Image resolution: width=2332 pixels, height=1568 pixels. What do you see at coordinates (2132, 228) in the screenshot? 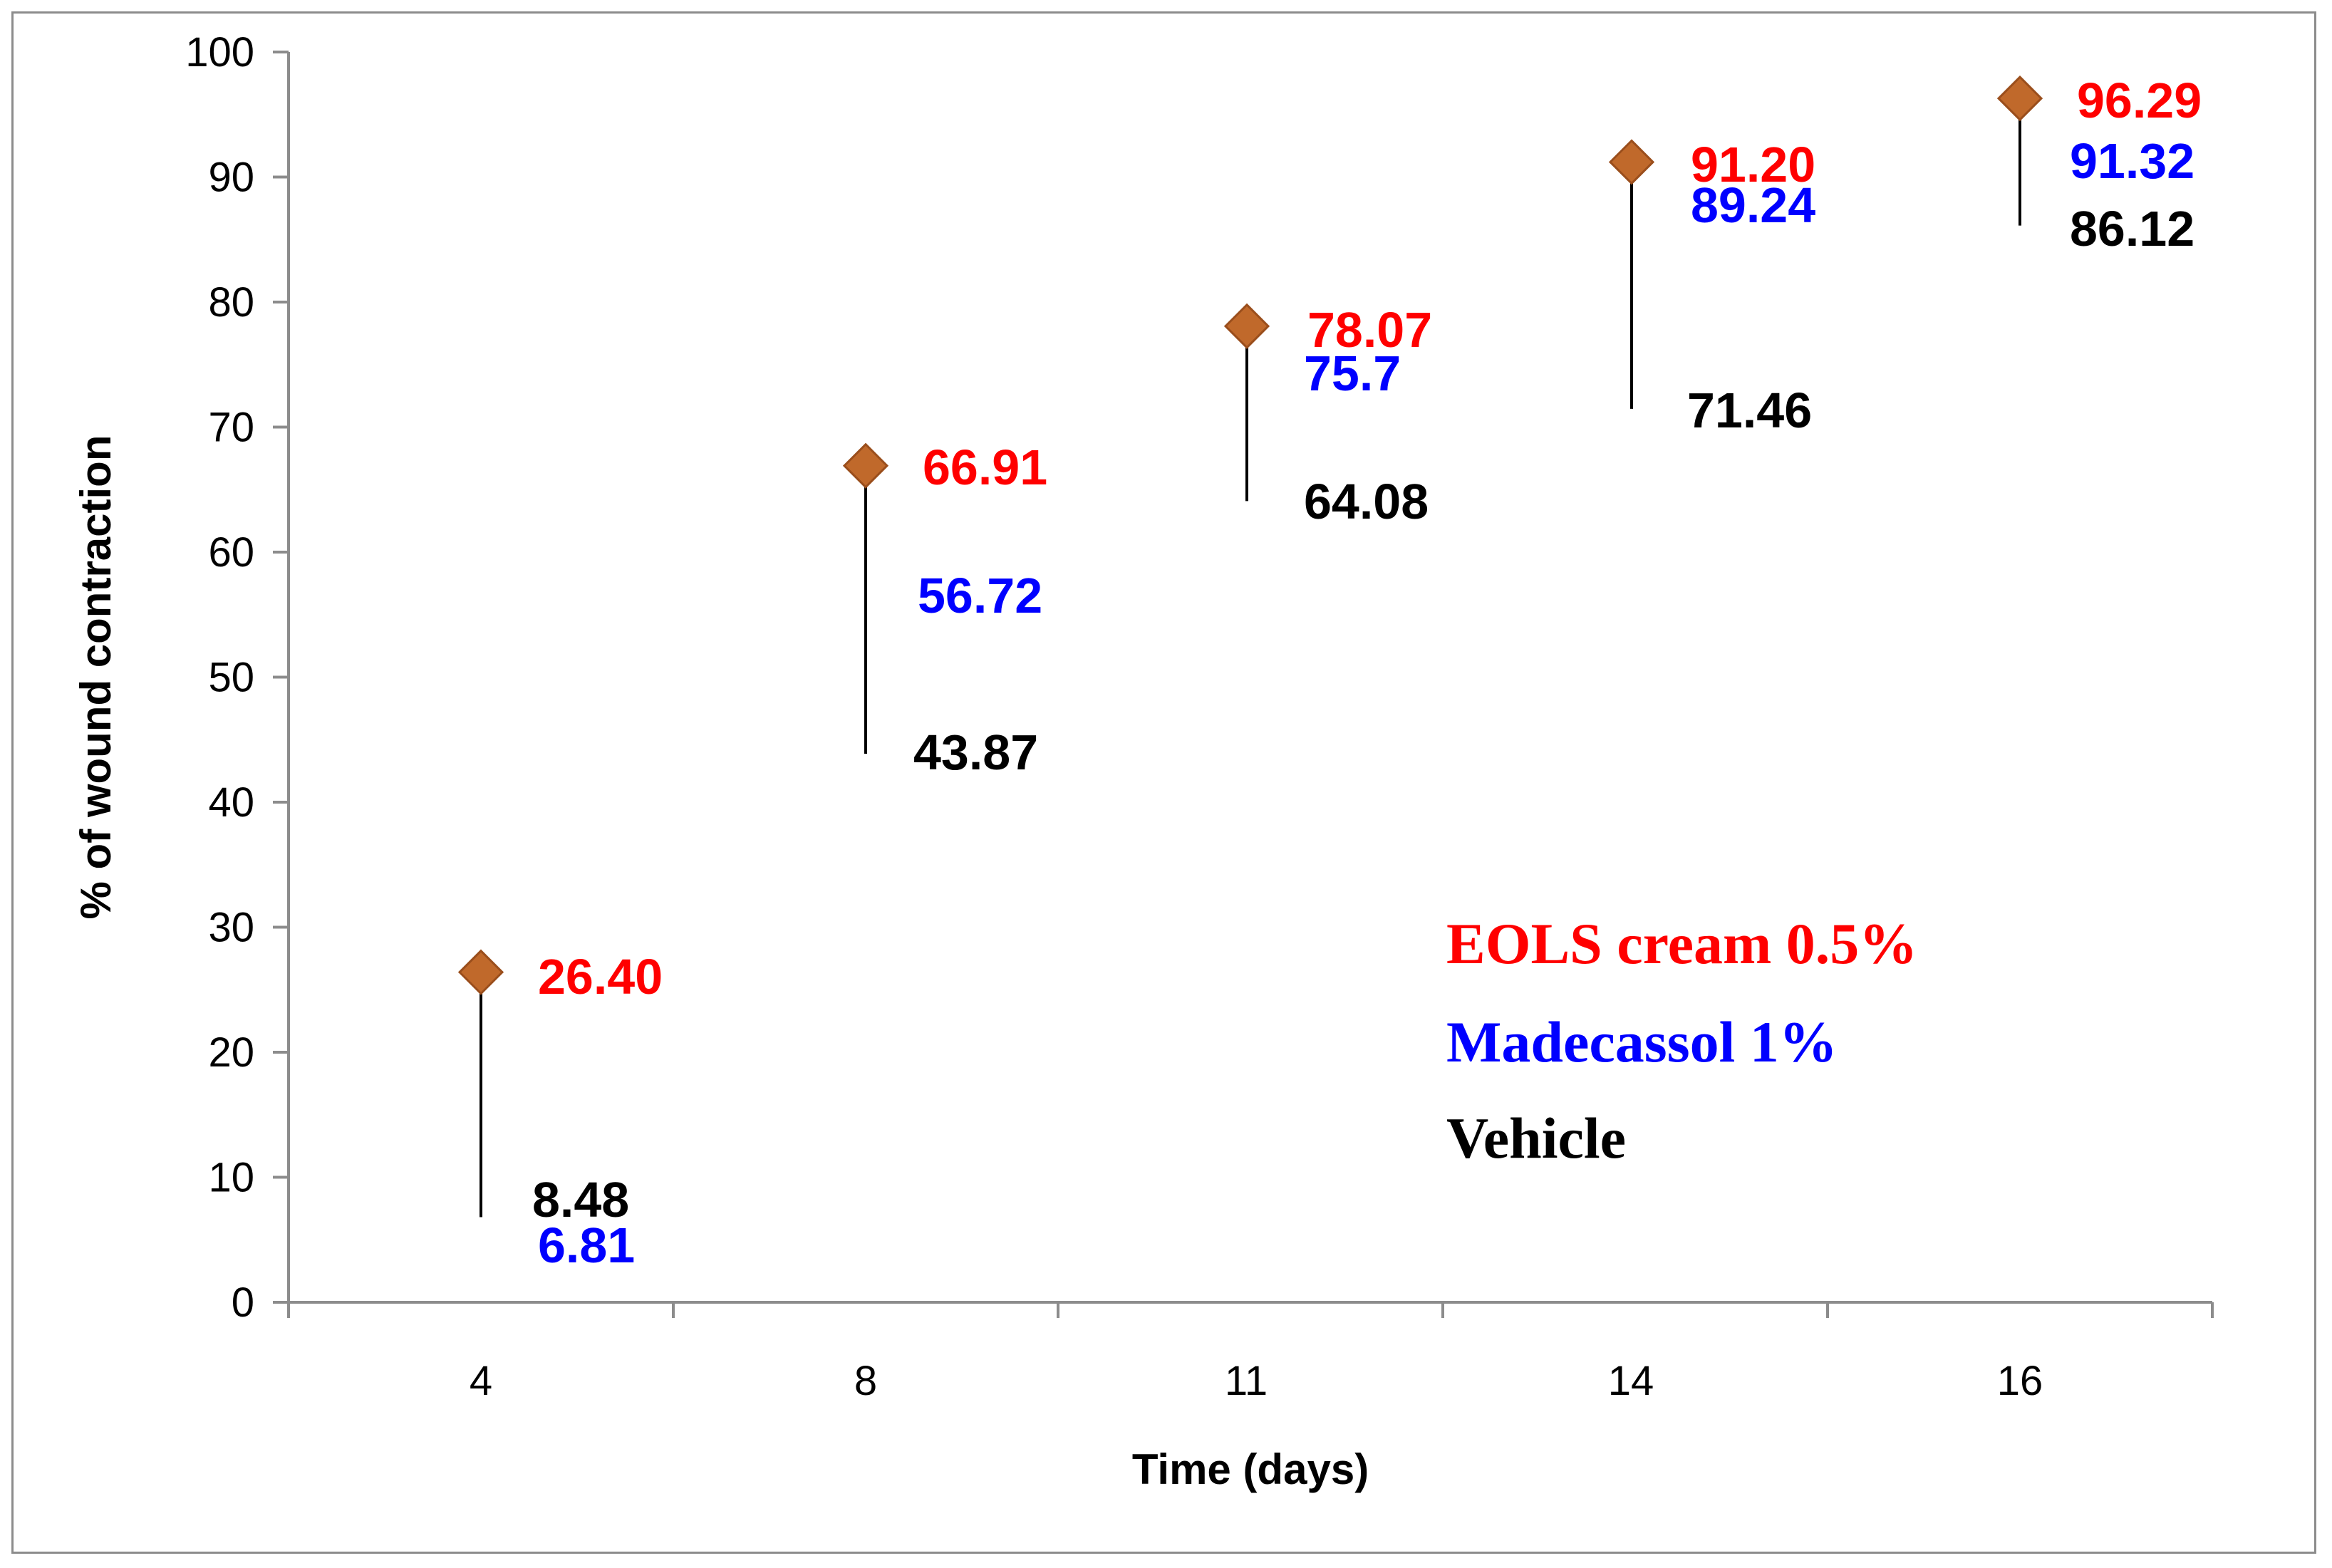
I see `data-label: 86.12` at bounding box center [2132, 228].